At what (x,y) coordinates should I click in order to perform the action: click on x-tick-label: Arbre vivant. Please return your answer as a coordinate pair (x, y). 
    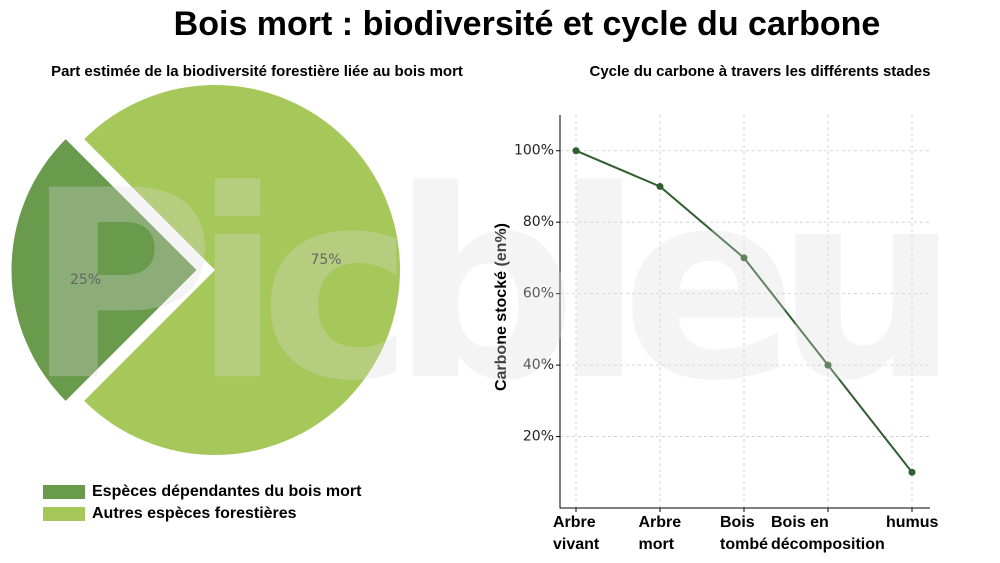
    Looking at the image, I should click on (576, 533).